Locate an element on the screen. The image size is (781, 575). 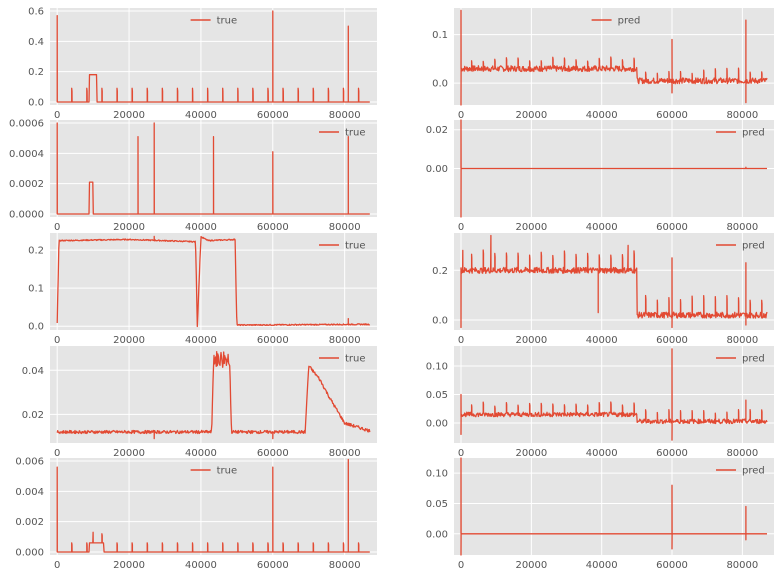
y-tick-label: 0.0000 is located at coordinates (26, 214).